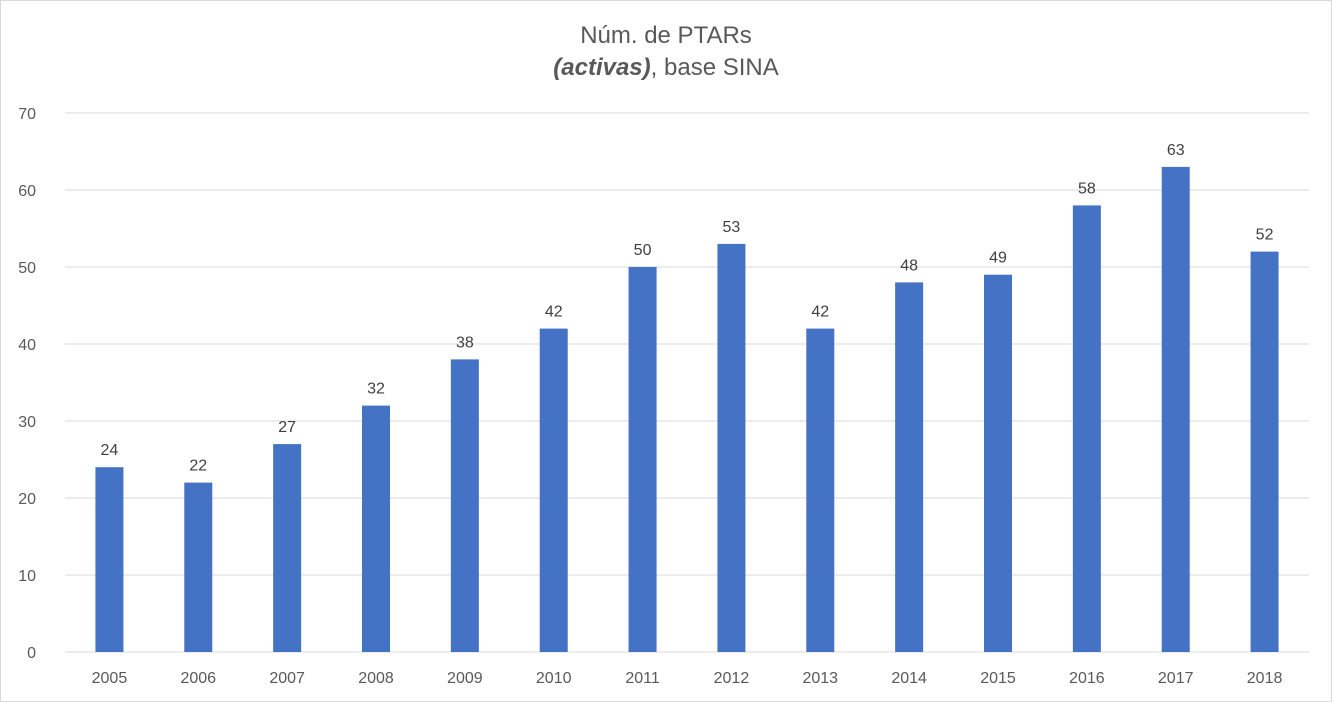 This screenshot has width=1332, height=702. I want to click on x-tick-label: 2014, so click(909, 678).